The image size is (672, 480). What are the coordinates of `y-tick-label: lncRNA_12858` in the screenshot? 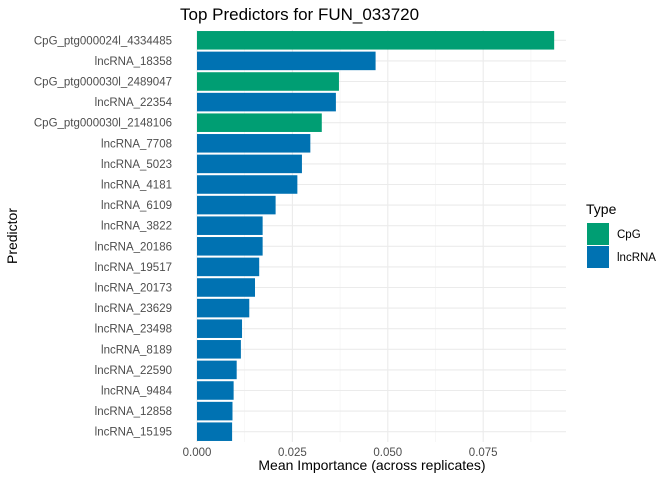 It's located at (133, 412).